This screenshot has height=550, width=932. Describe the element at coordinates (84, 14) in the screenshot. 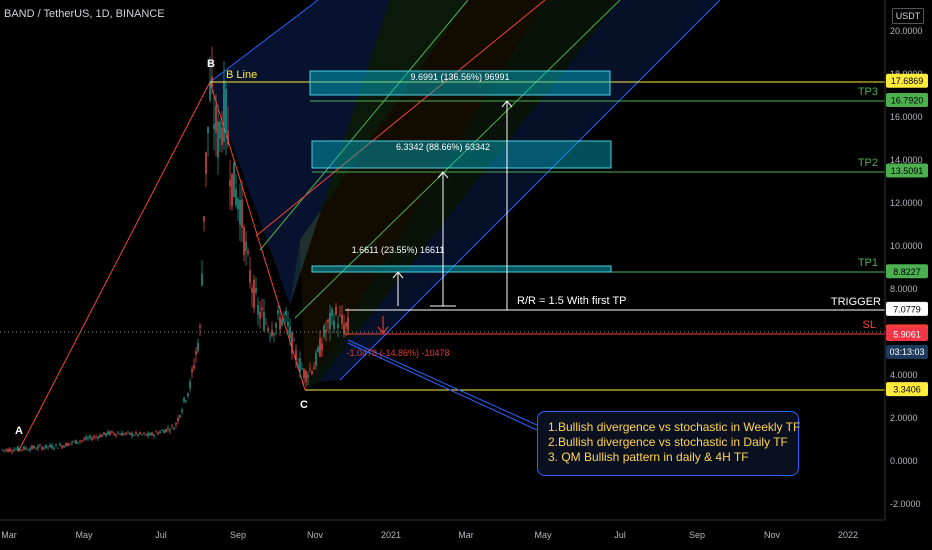

I see `symbol-title: BAND / TetherUS, 1D, BINANCE` at that location.